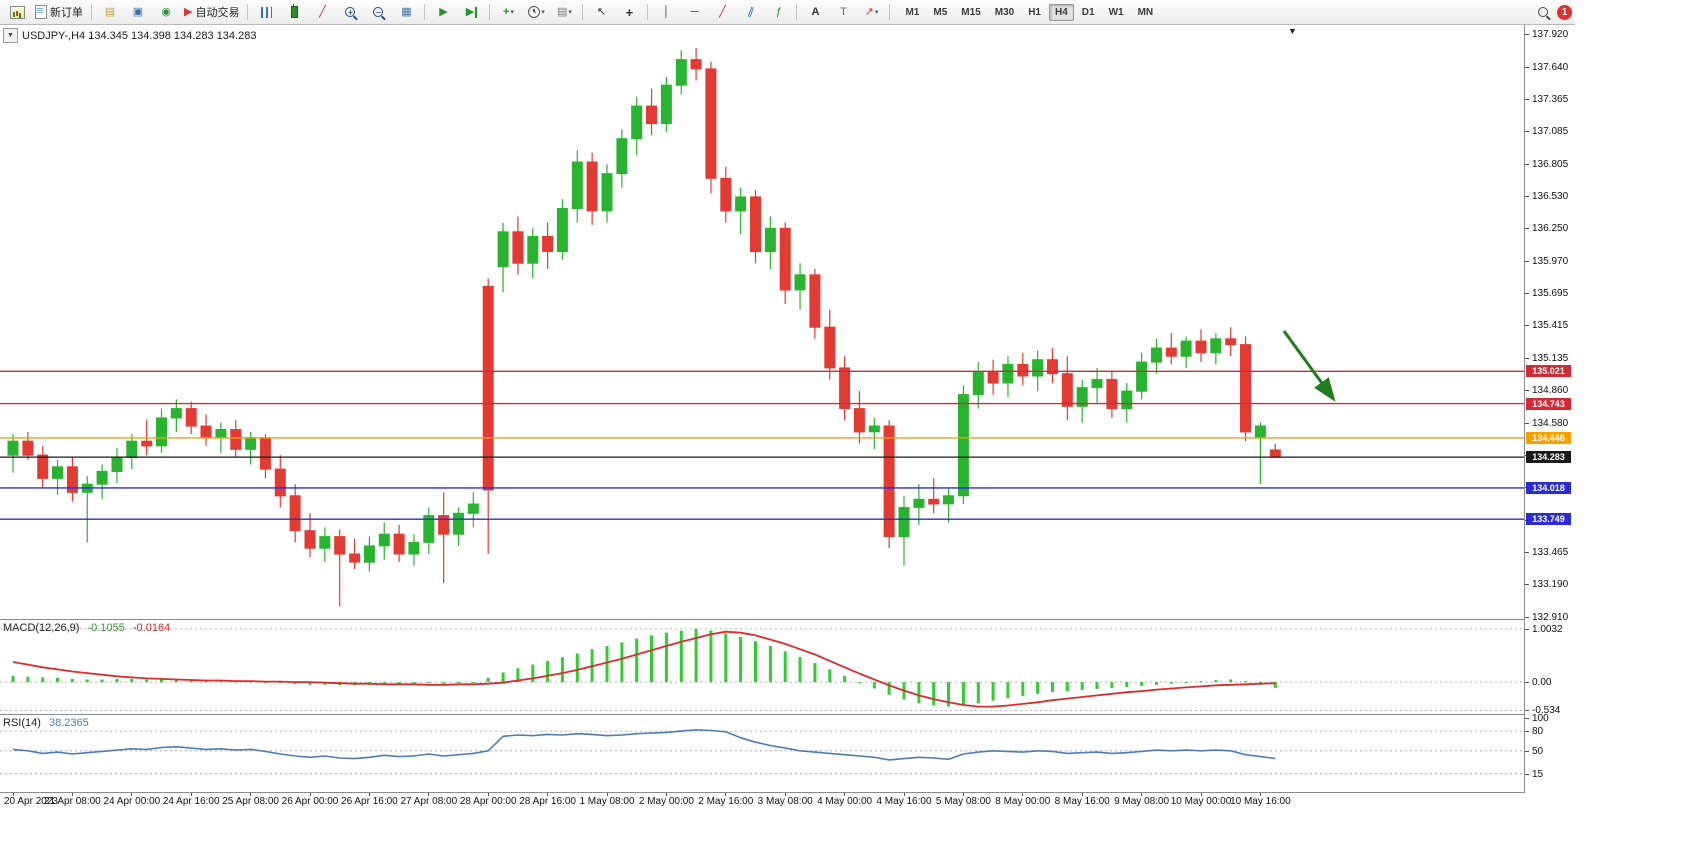  Describe the element at coordinates (601, 12) in the screenshot. I see `cursor-button: ↖` at that location.